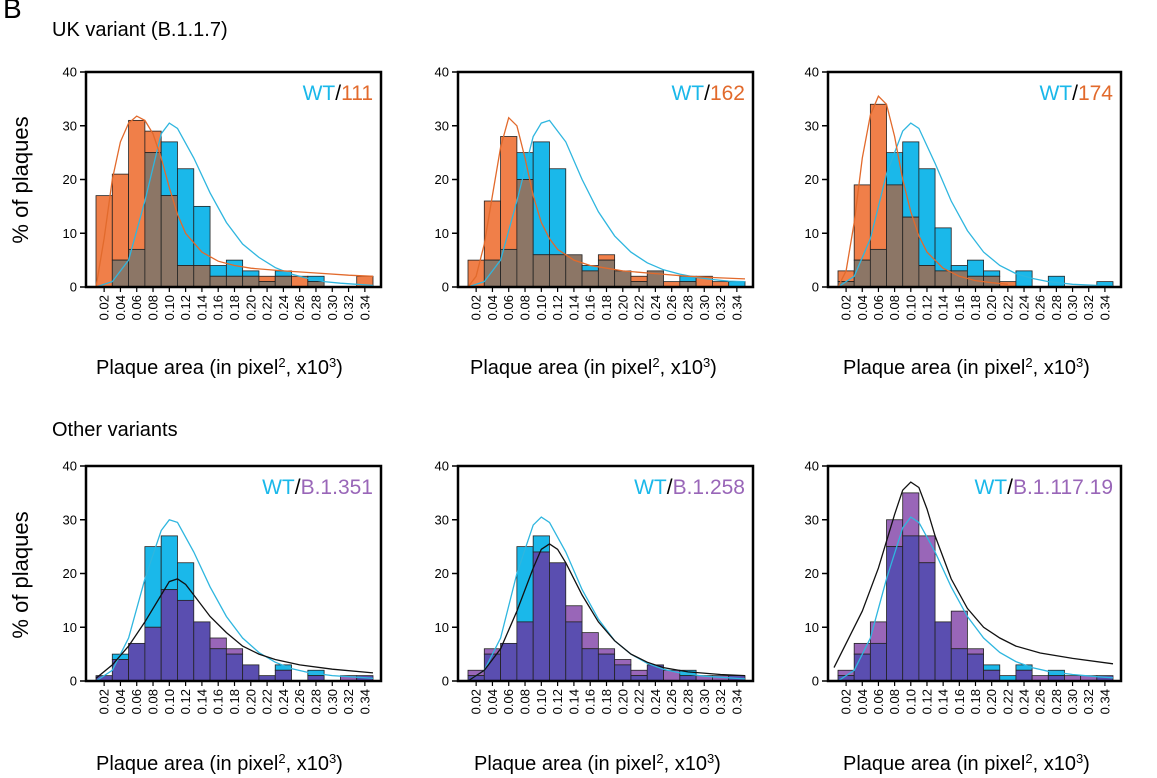  Describe the element at coordinates (12, 12) in the screenshot. I see `panel-letter: B` at that location.